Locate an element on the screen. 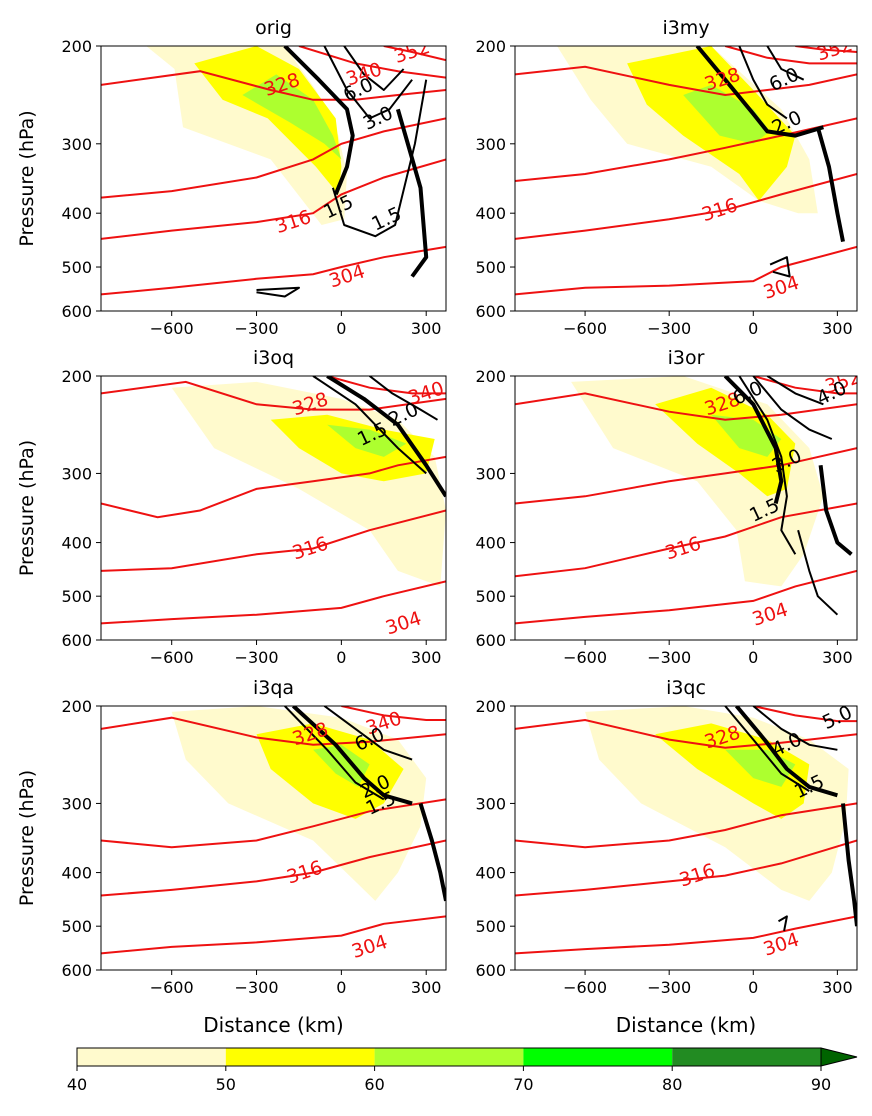 Image resolution: width=872 pixels, height=1116 pixels. panel-title: i3qc is located at coordinates (686, 688).